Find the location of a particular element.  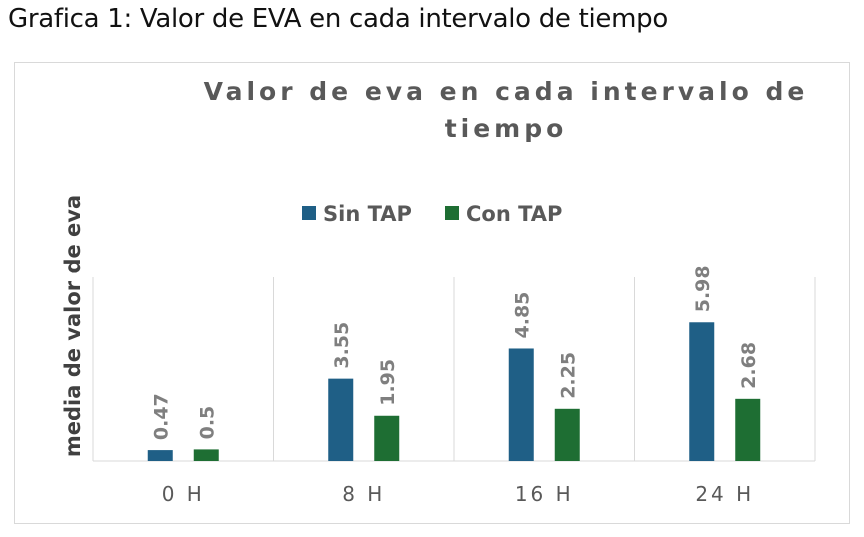

x-tick-labels: 0 H 8 H 16 H 24 H is located at coordinates (458, 494).